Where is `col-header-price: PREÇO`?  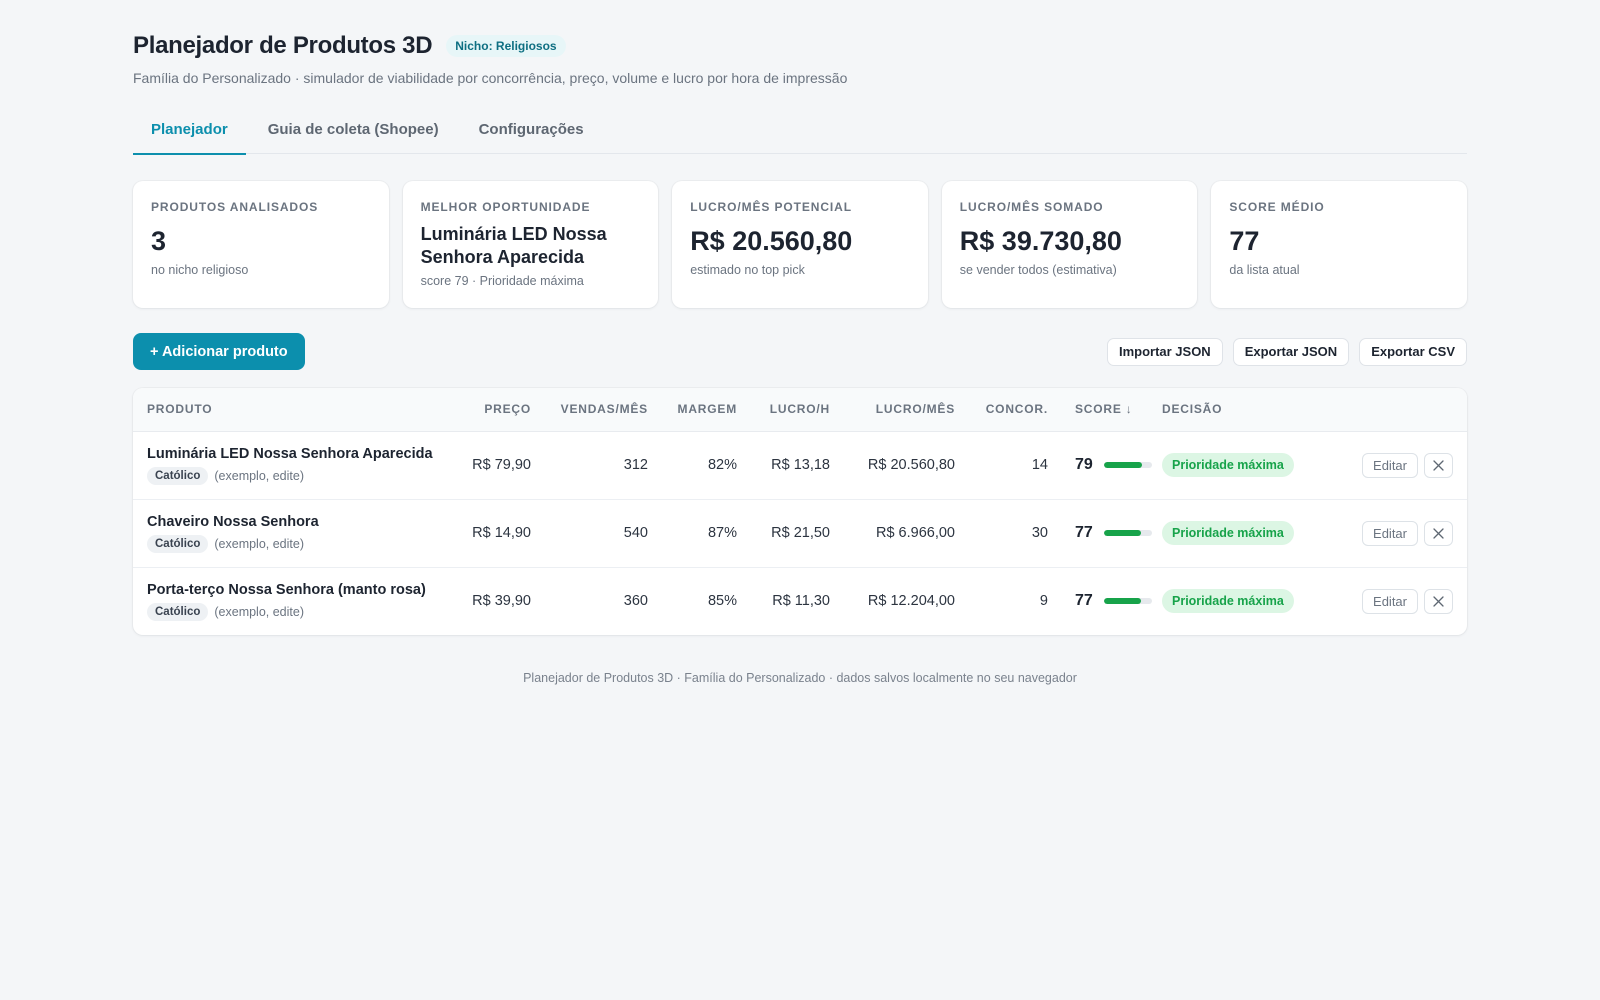
col-header-price: PREÇO is located at coordinates (492, 410).